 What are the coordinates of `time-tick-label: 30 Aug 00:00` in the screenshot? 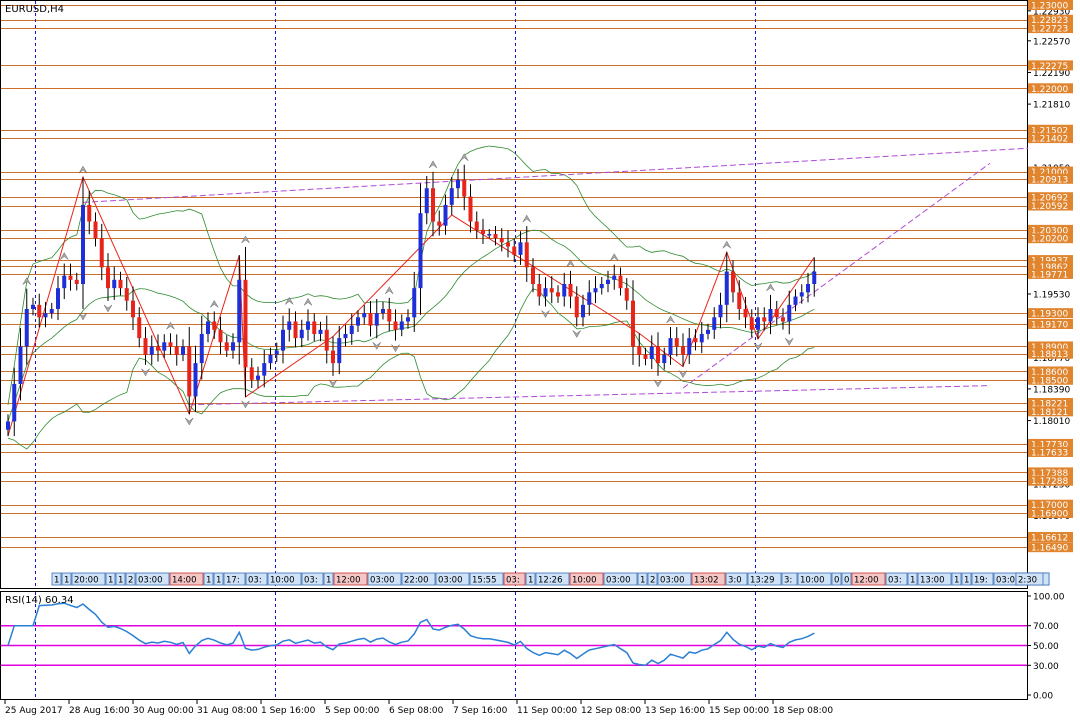 It's located at (163, 711).